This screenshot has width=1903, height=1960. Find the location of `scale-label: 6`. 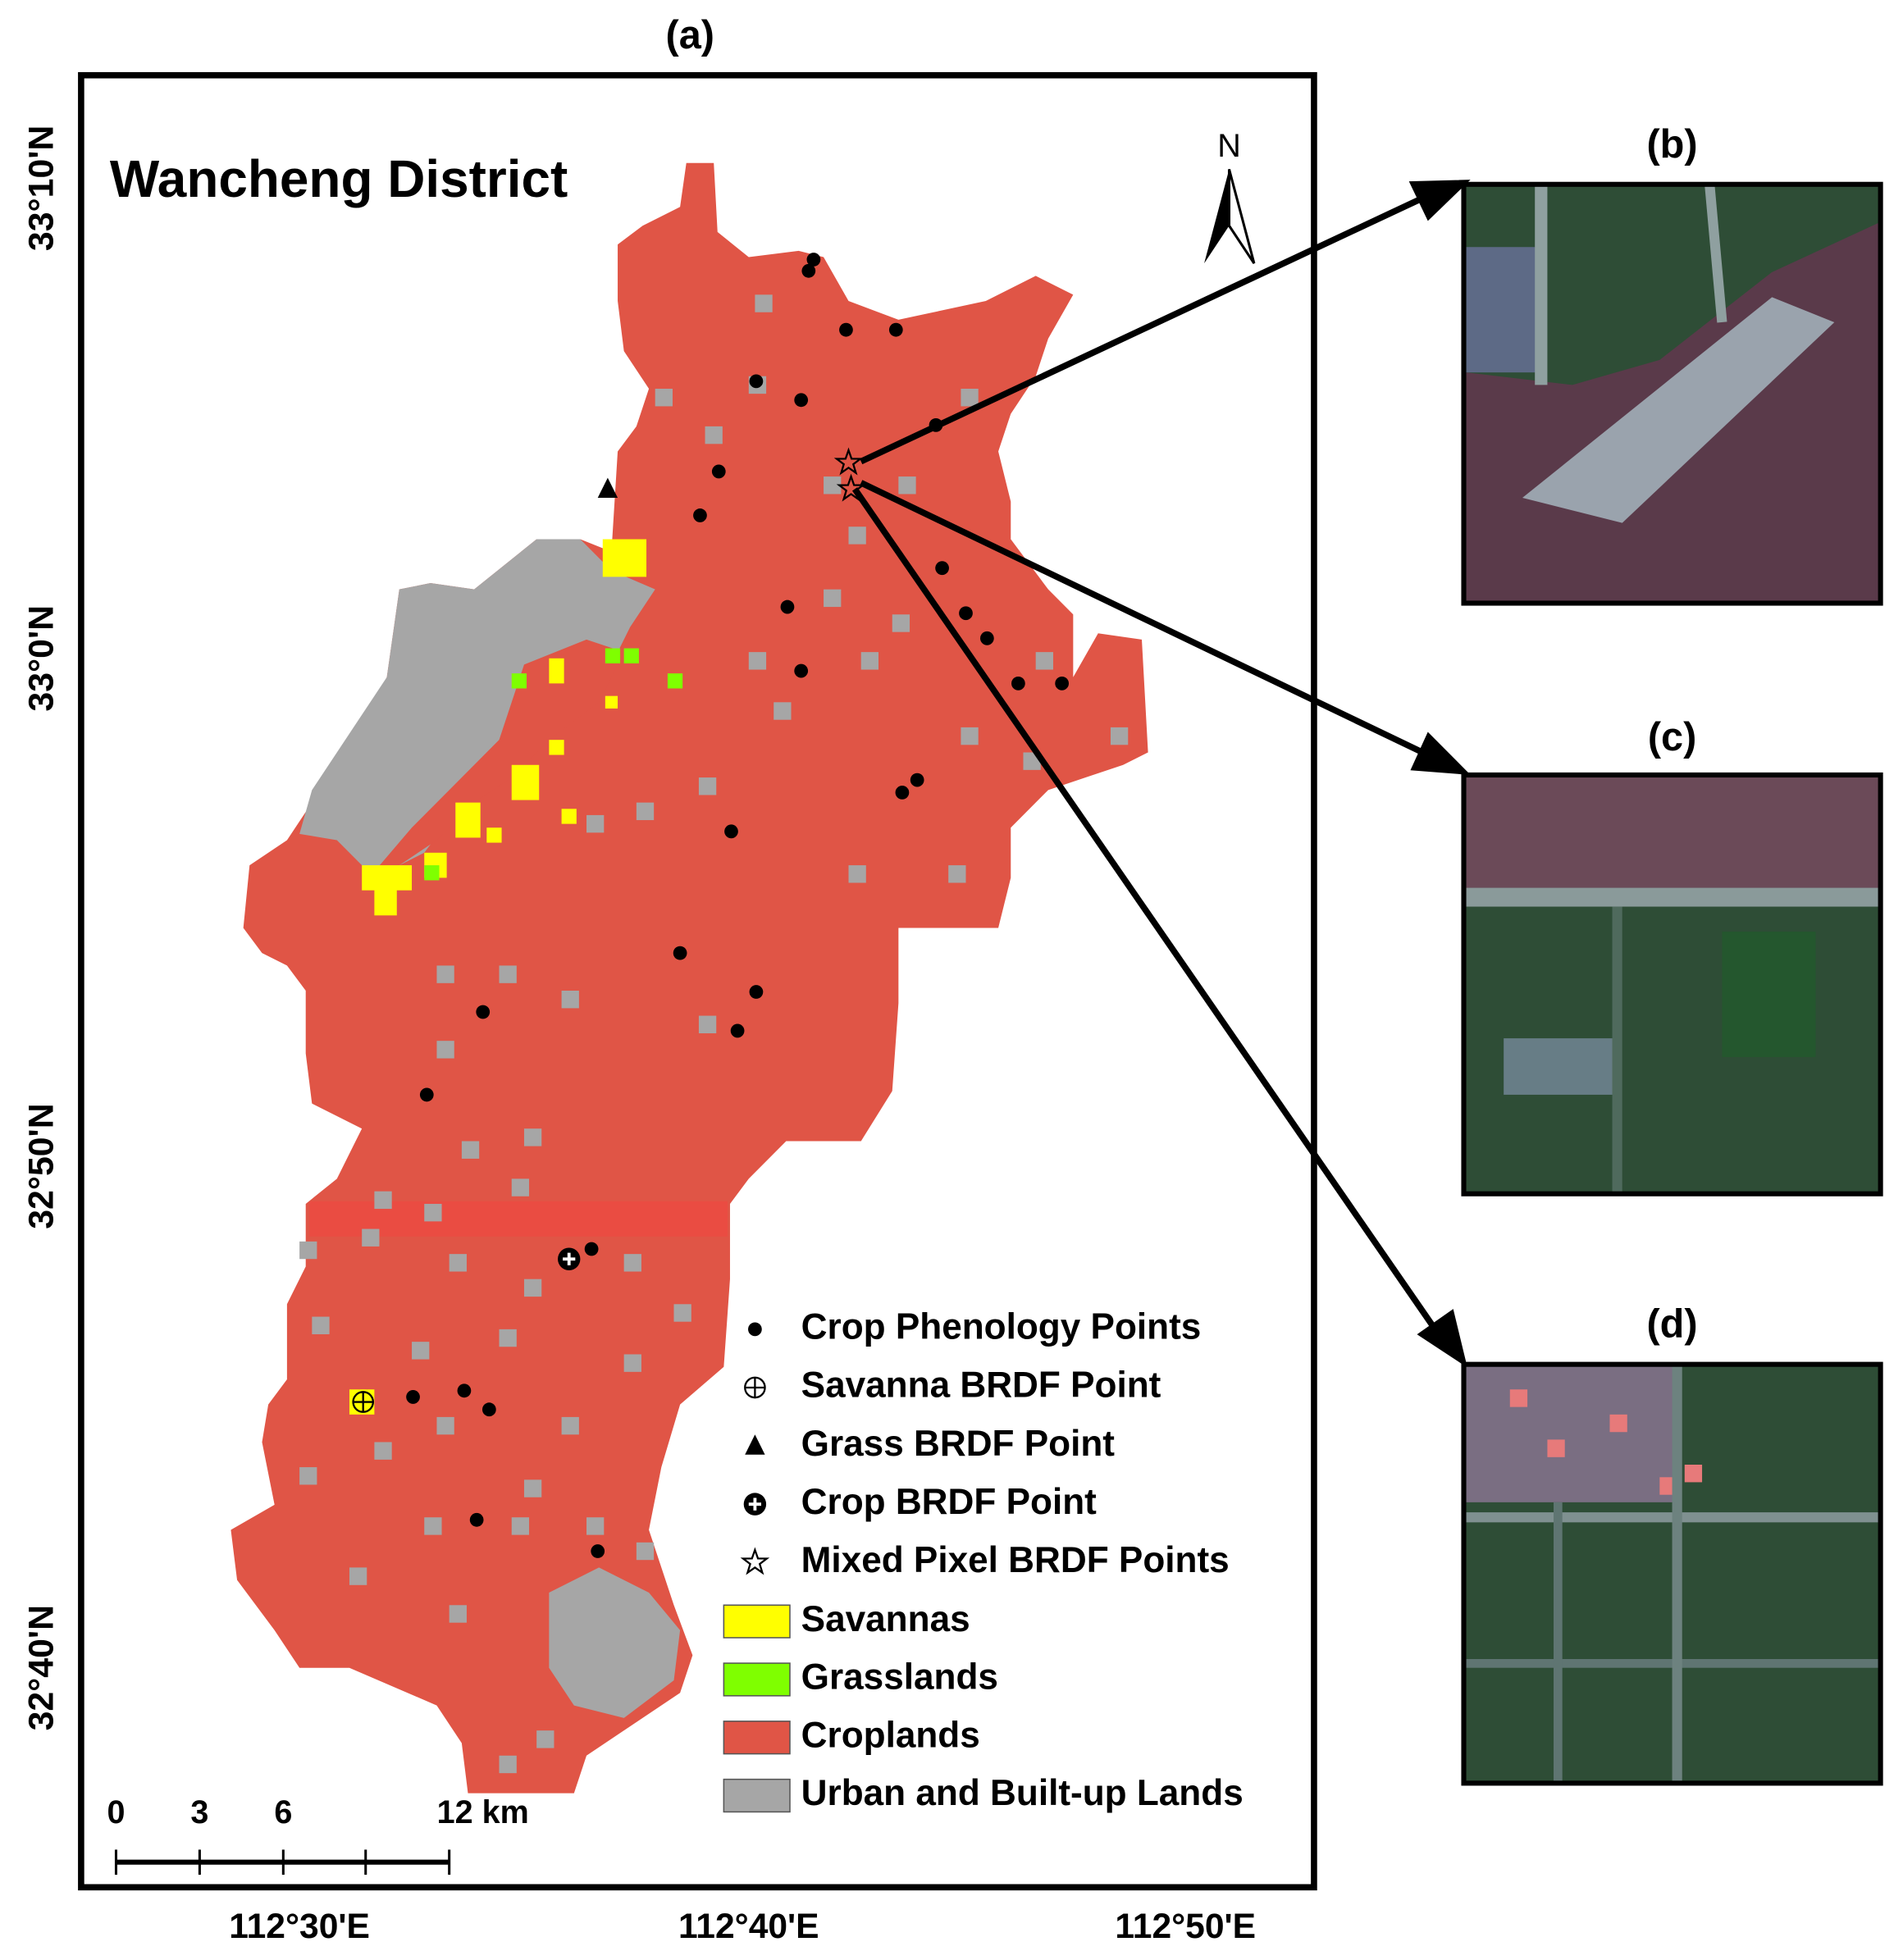

scale-label: 6 is located at coordinates (283, 1812).